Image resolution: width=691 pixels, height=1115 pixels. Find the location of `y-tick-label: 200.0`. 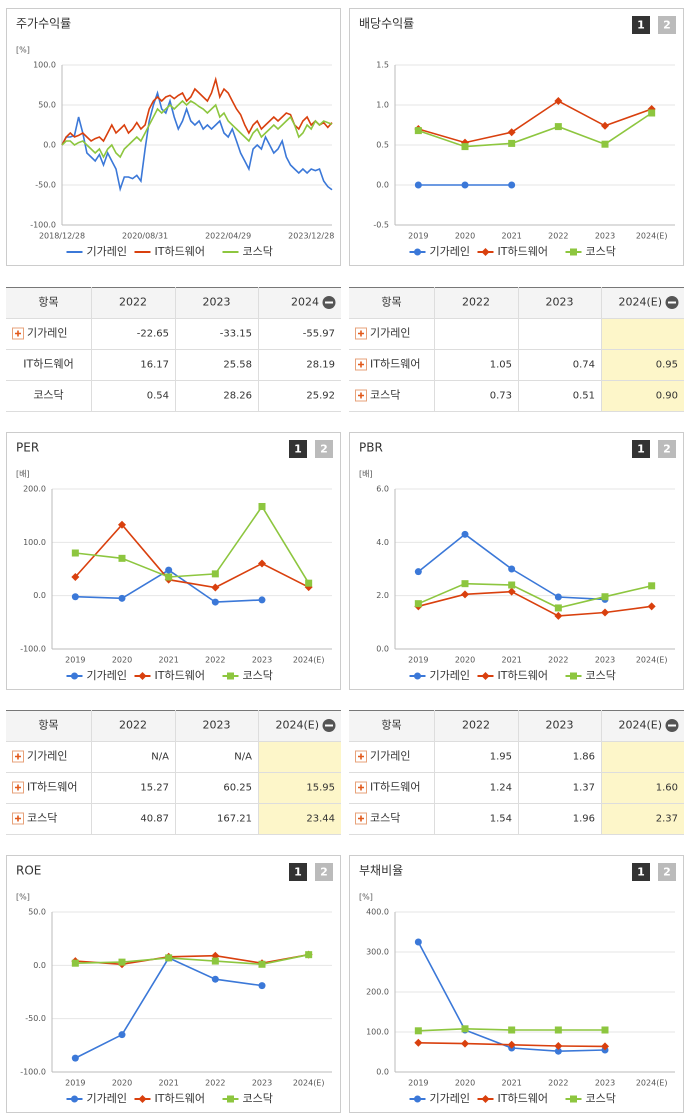

y-tick-label: 200.0 is located at coordinates (34, 489).